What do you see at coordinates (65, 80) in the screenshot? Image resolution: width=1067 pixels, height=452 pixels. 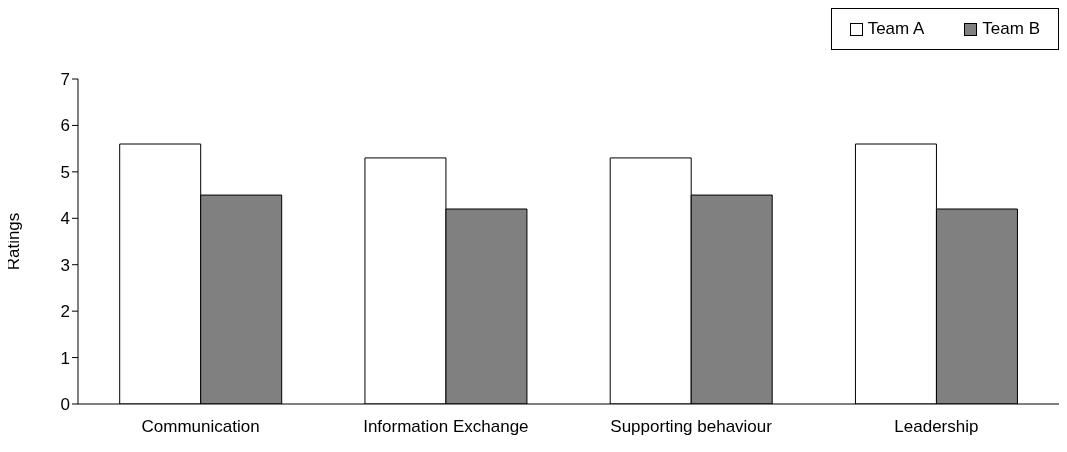 I see `y-tick-label: 7` at bounding box center [65, 80].